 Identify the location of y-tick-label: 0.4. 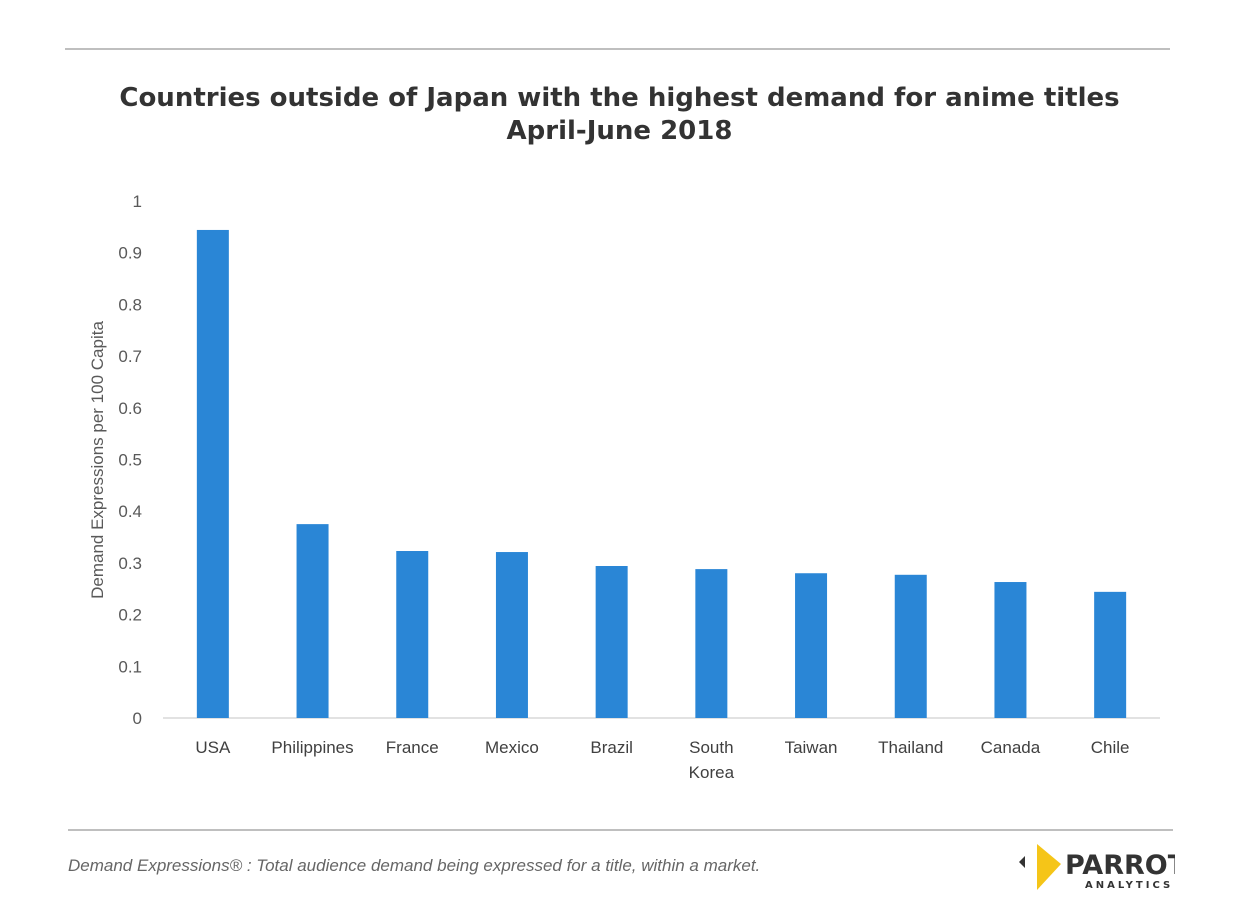
(130, 511).